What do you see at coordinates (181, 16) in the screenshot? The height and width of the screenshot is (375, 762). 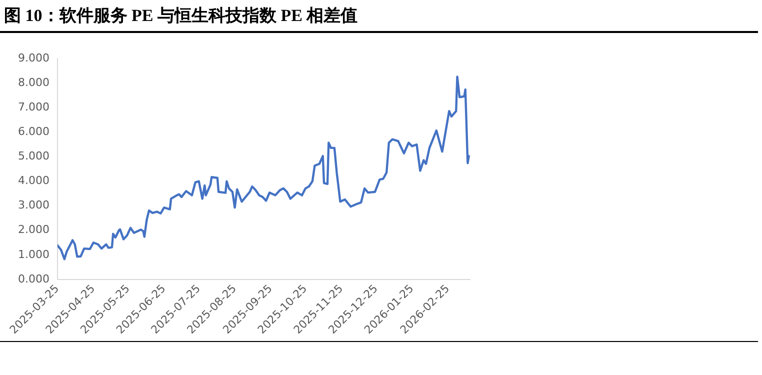 I see `chart-title: 图 10：软件服务 PE 与恒生科技指数 PE 相差值` at bounding box center [181, 16].